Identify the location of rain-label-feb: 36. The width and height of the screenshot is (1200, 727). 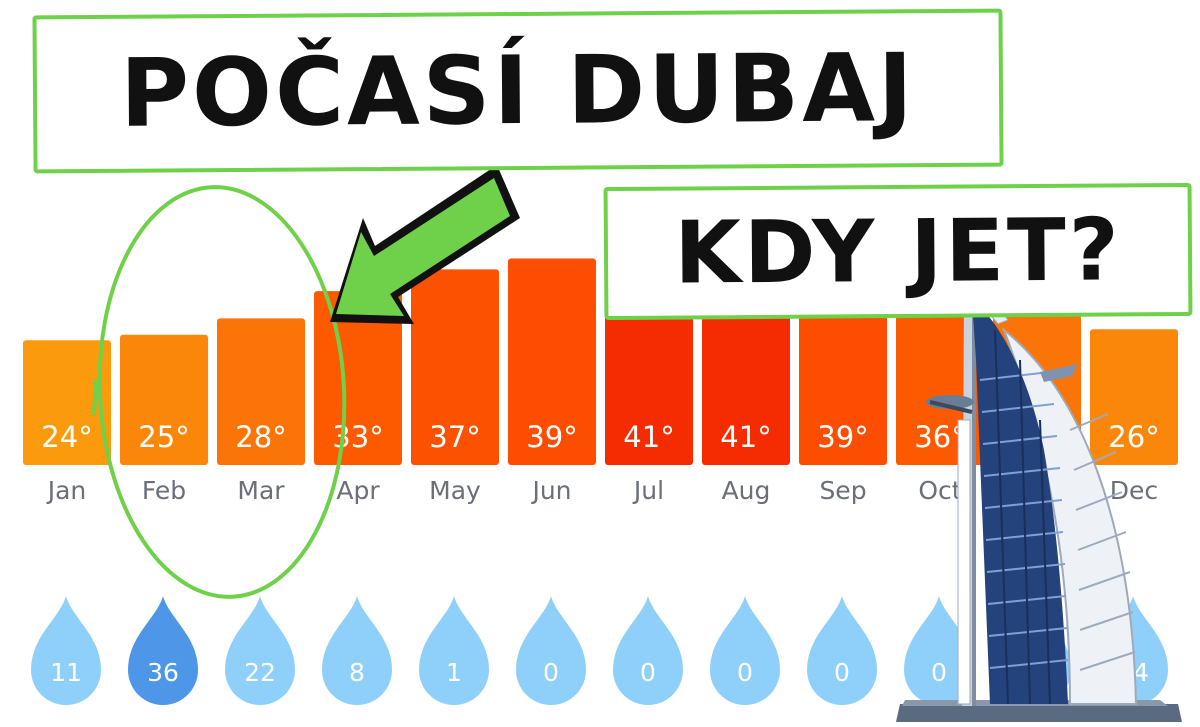
(163, 672).